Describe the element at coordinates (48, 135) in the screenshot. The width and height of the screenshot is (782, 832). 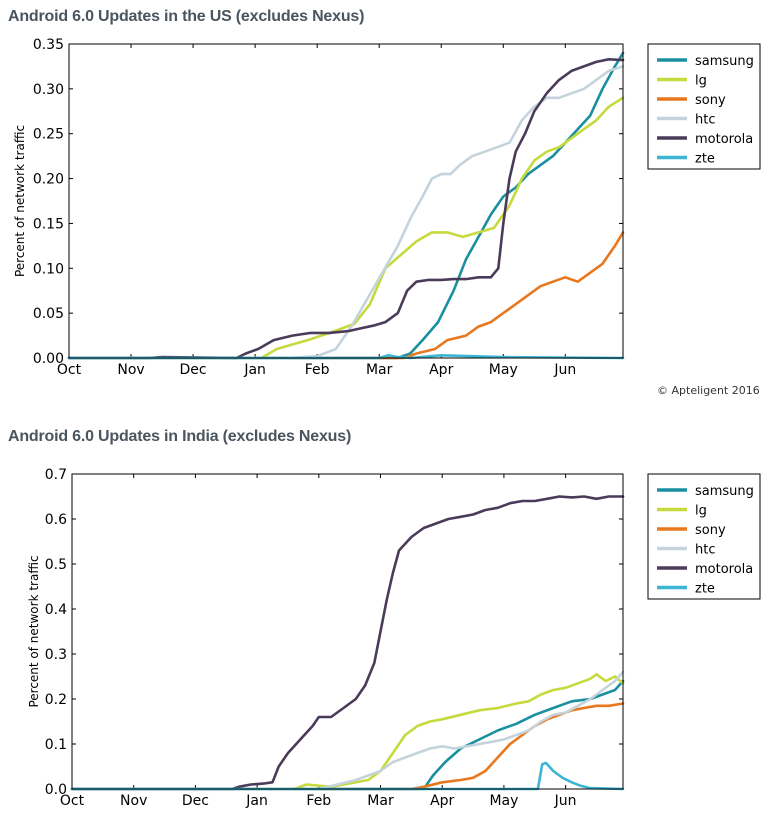
I see `y-tick-label: 0.25` at that location.